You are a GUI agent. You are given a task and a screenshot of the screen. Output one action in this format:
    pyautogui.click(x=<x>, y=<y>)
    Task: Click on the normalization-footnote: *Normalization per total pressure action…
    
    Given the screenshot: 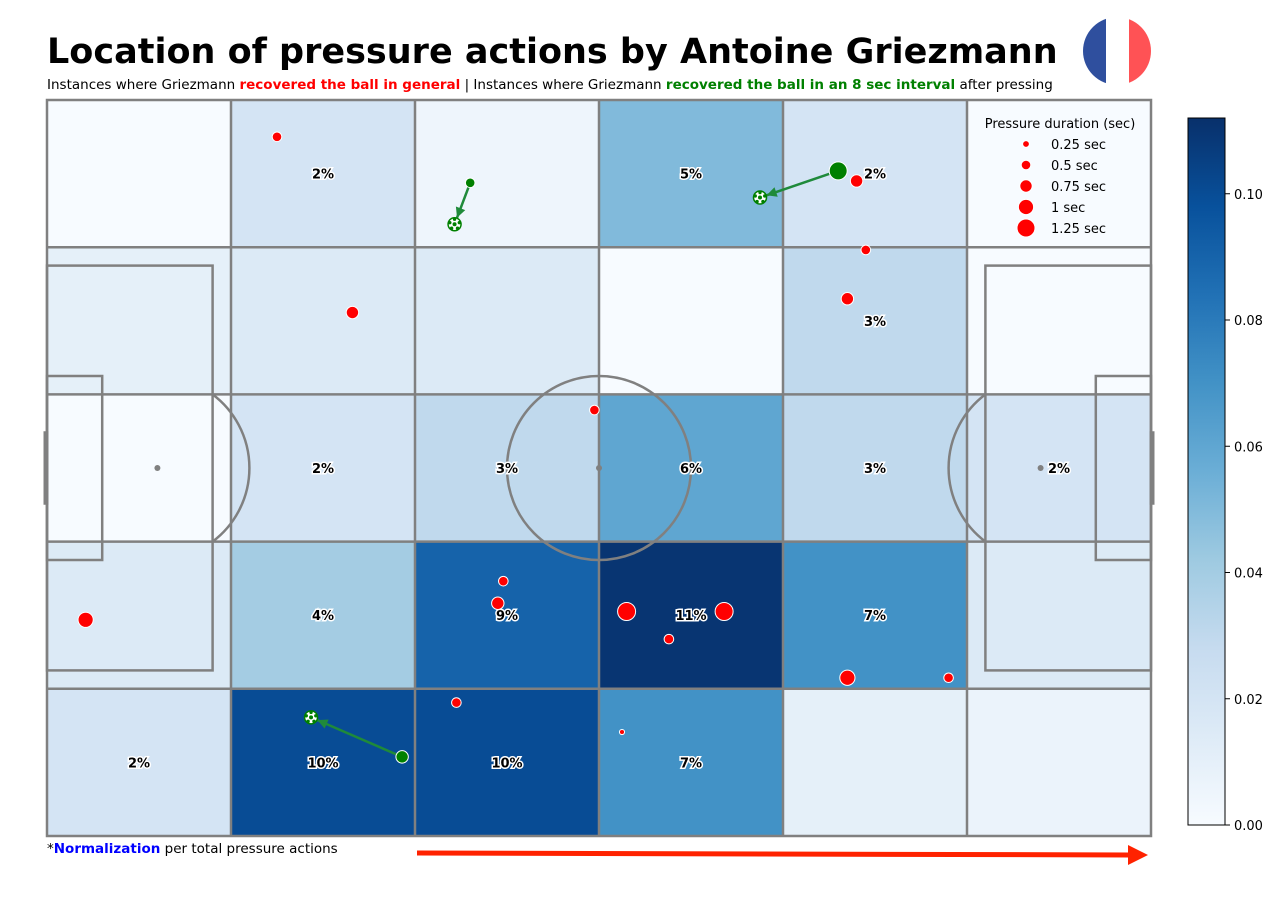 What is the action you would take?
    pyautogui.click(x=192, y=849)
    